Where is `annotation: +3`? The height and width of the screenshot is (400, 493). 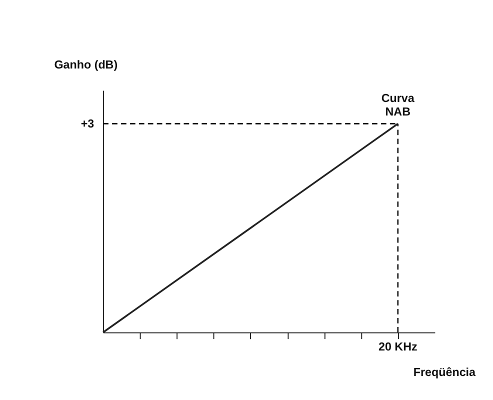
annotation: +3 is located at coordinates (87, 123).